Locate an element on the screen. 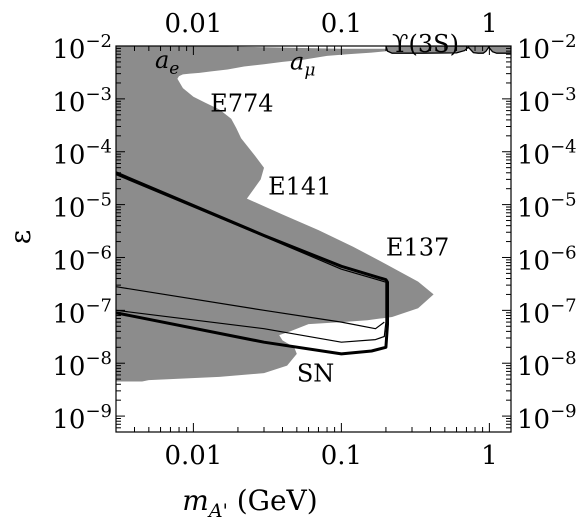  y-tick-label-right: 10⁻⁵ is located at coordinates (547, 207).